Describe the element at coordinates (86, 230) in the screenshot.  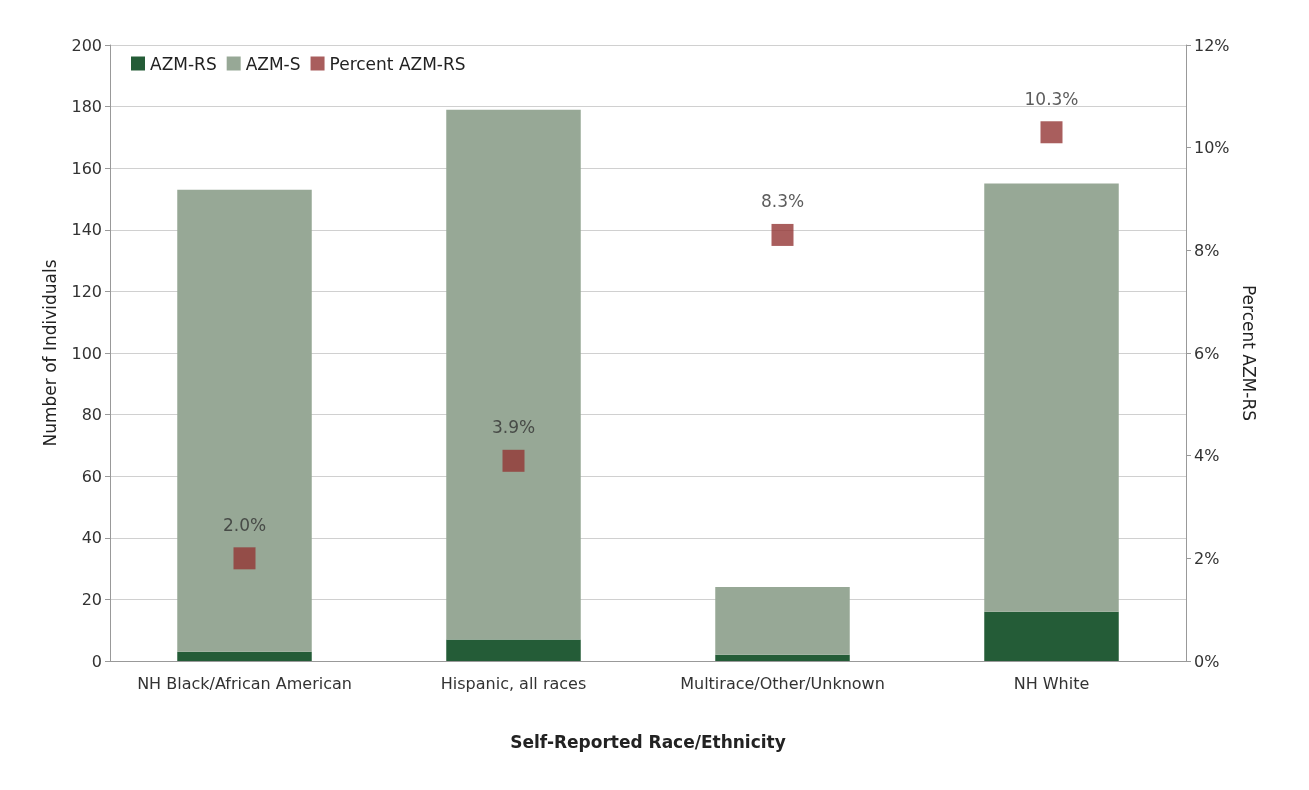
I see `y-tick-label: 140` at that location.